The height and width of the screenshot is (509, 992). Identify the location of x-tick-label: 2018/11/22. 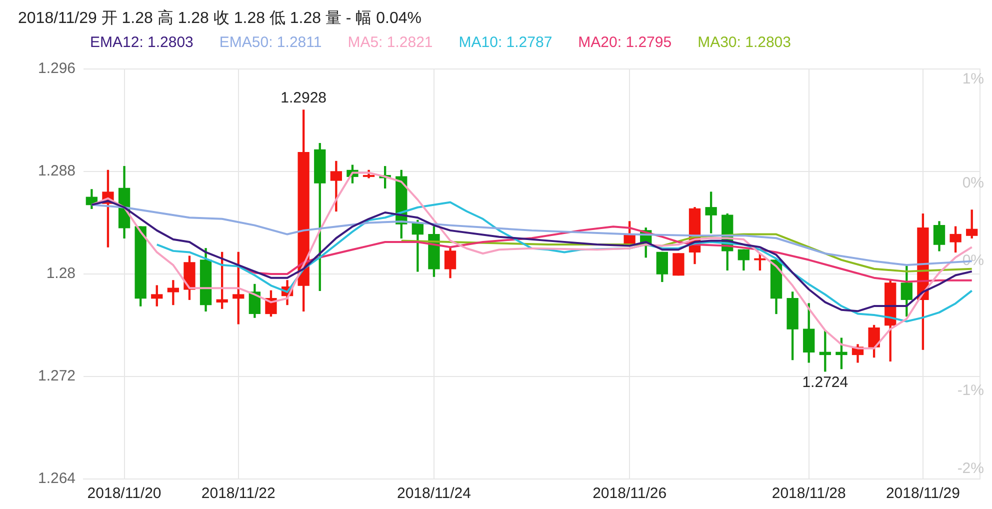
(238, 493).